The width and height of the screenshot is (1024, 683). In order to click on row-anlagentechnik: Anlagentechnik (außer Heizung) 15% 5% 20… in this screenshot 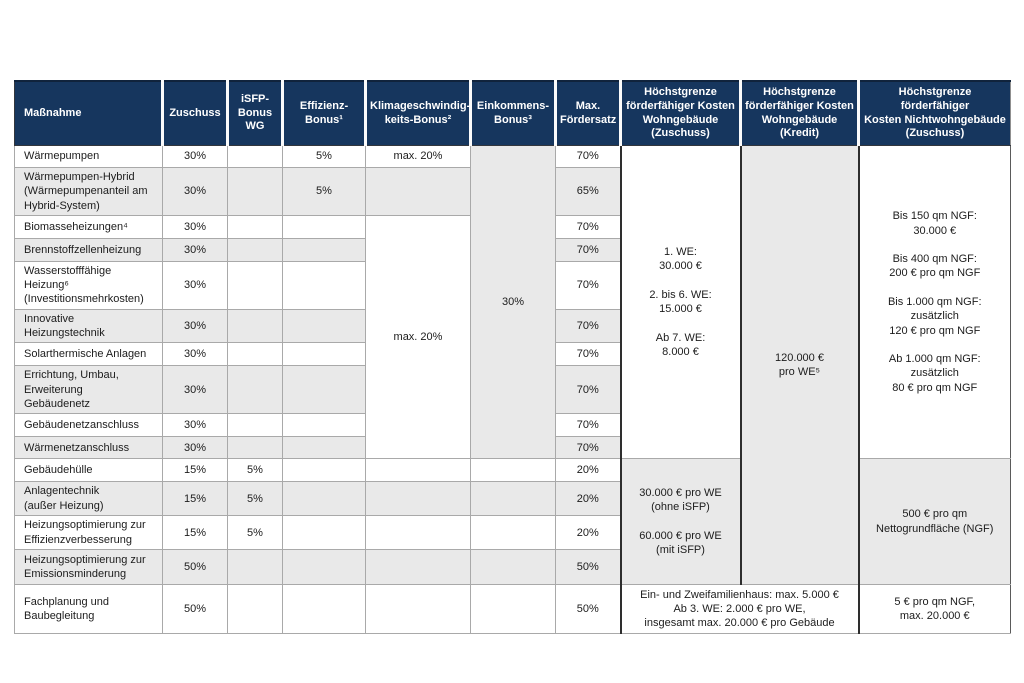, I will do `click(512, 499)`.